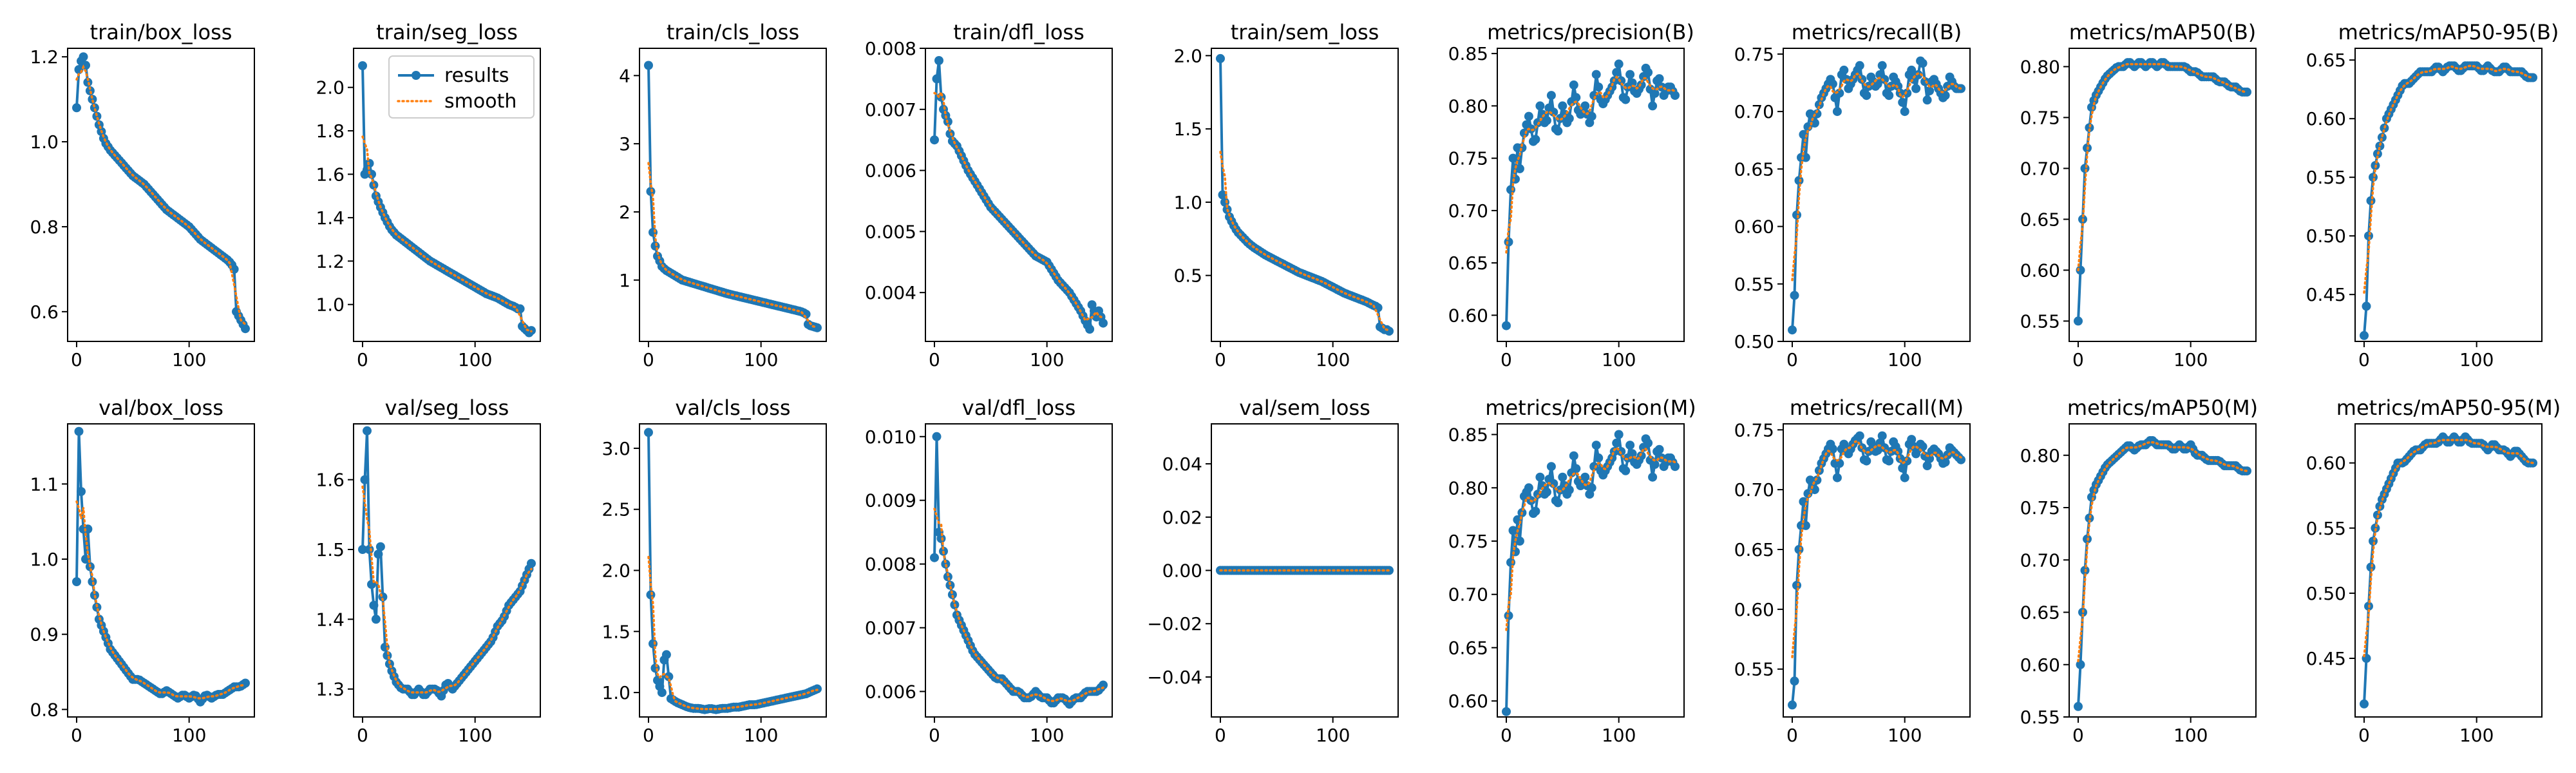  I want to click on y-tick-label: 0.010, so click(890, 437).